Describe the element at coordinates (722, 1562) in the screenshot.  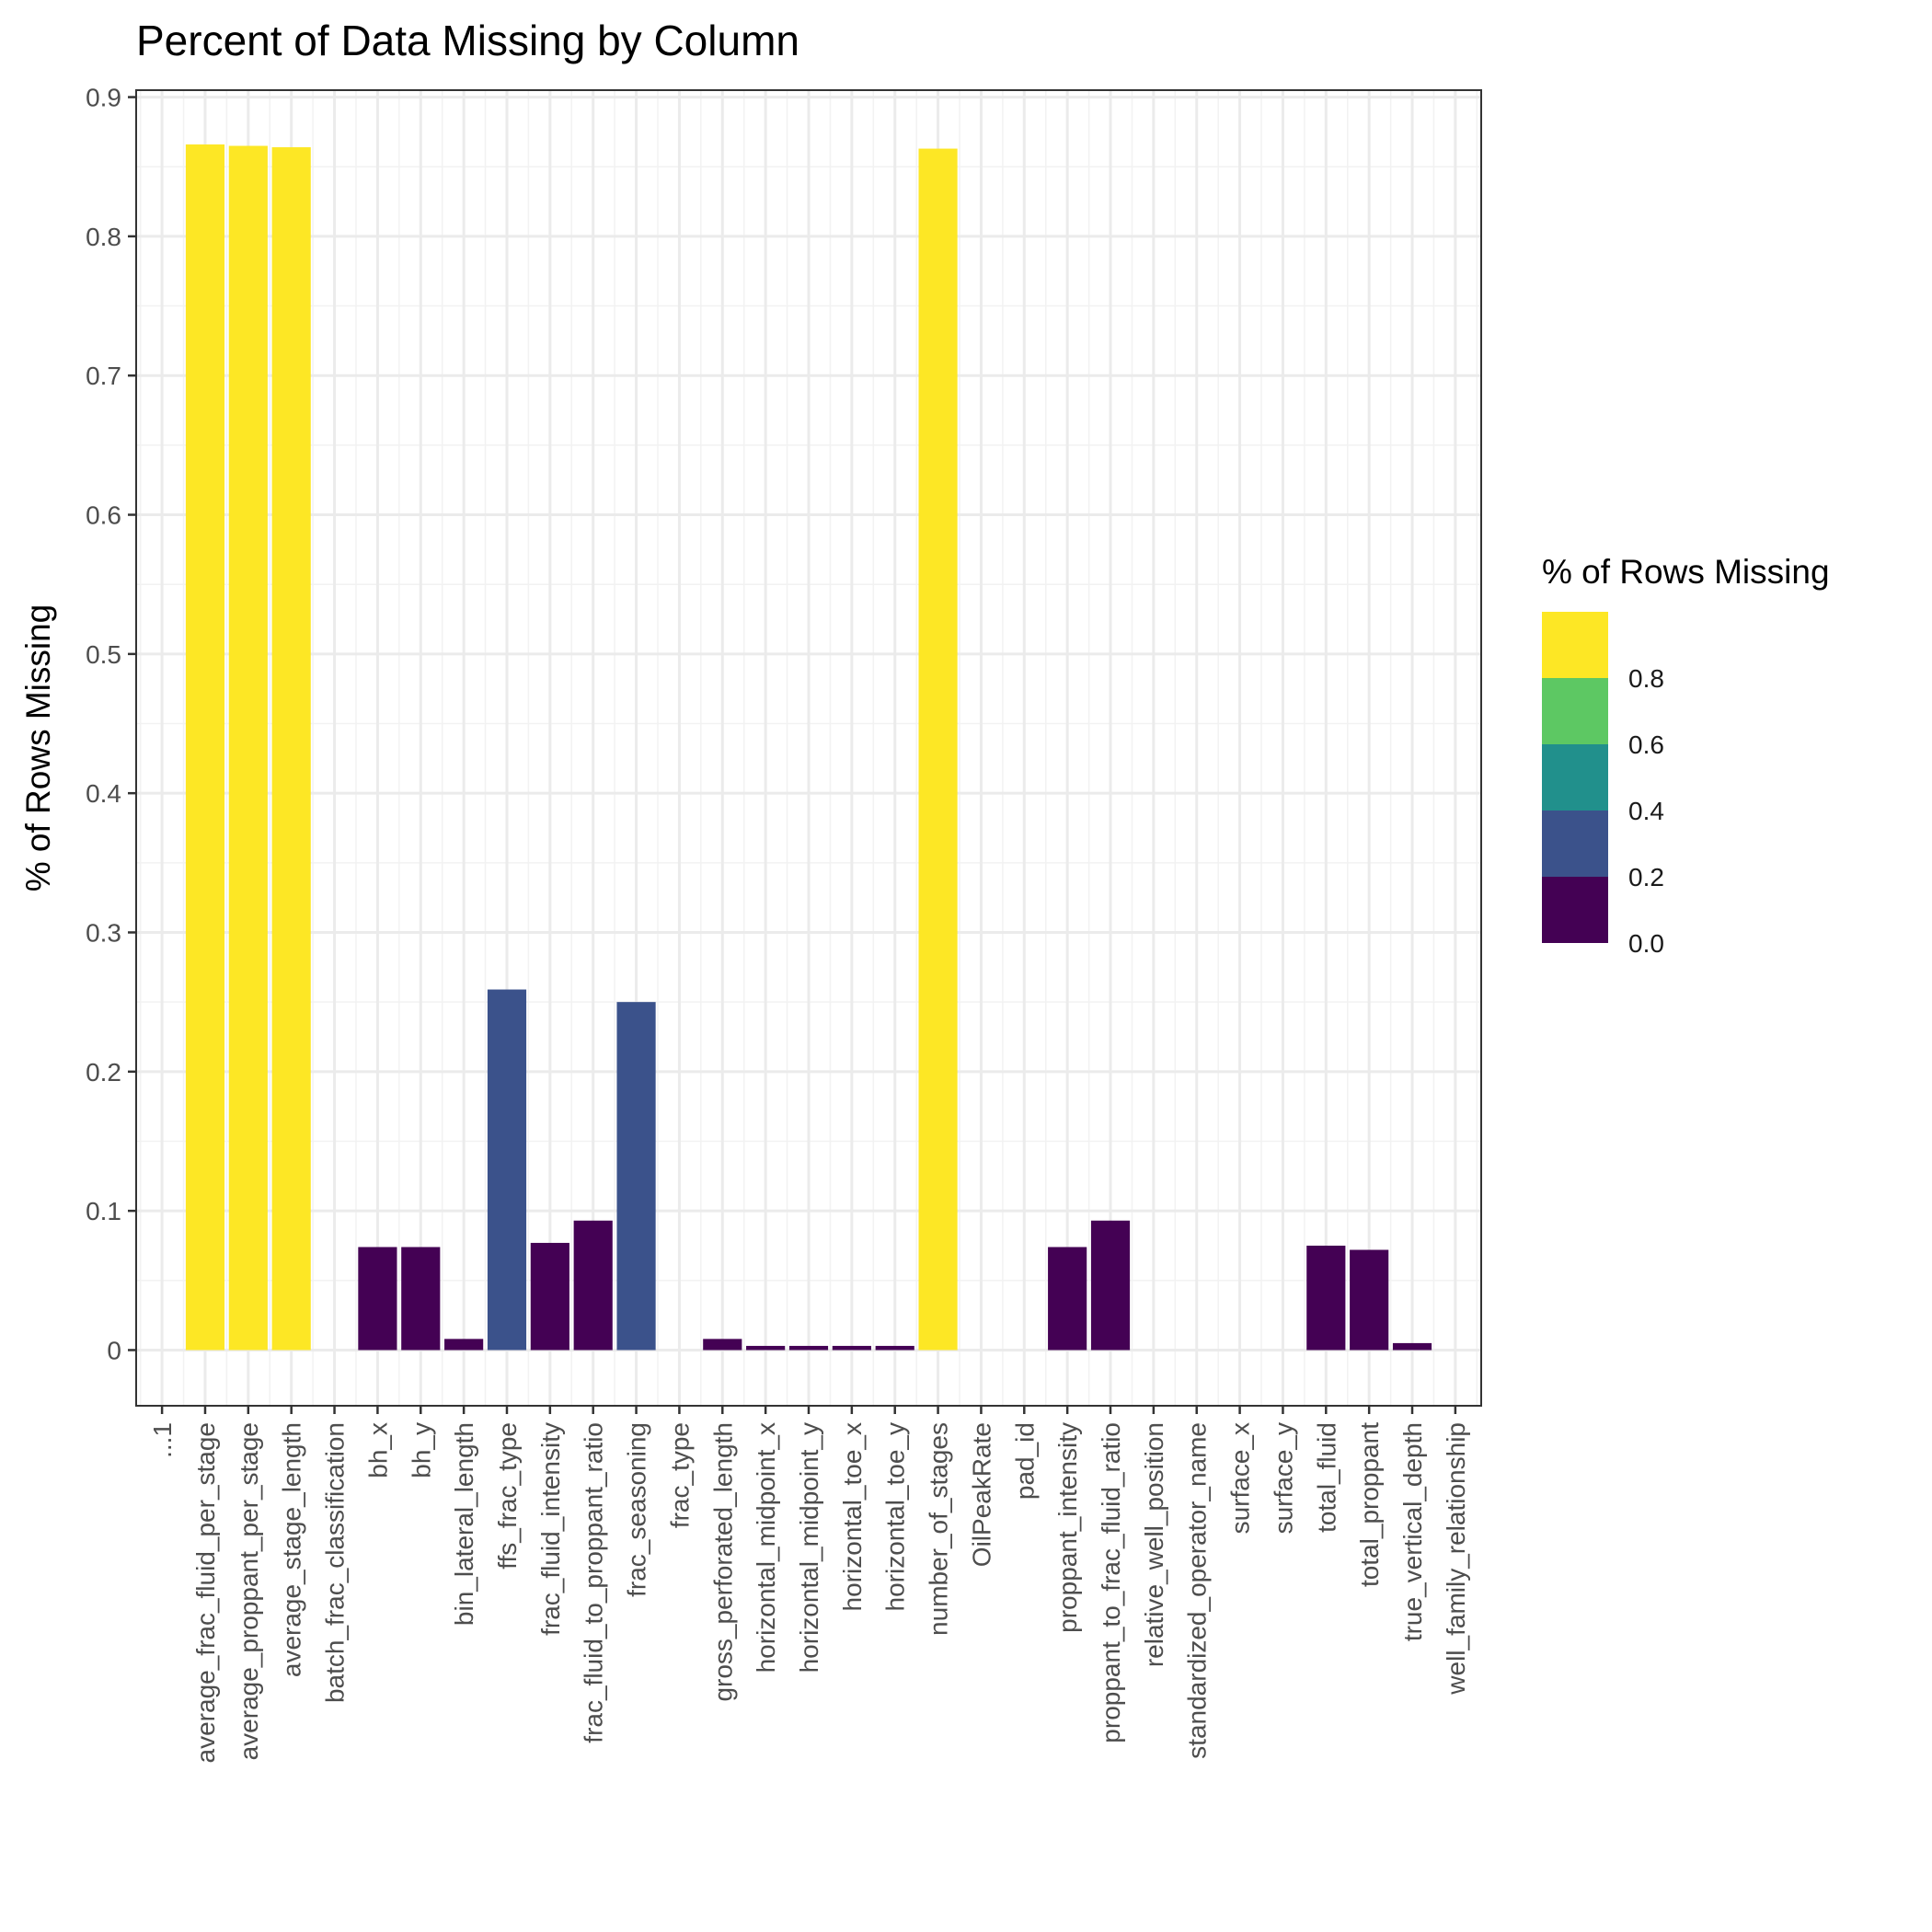
I see `x-tick-label: gross_perforated_length` at that location.